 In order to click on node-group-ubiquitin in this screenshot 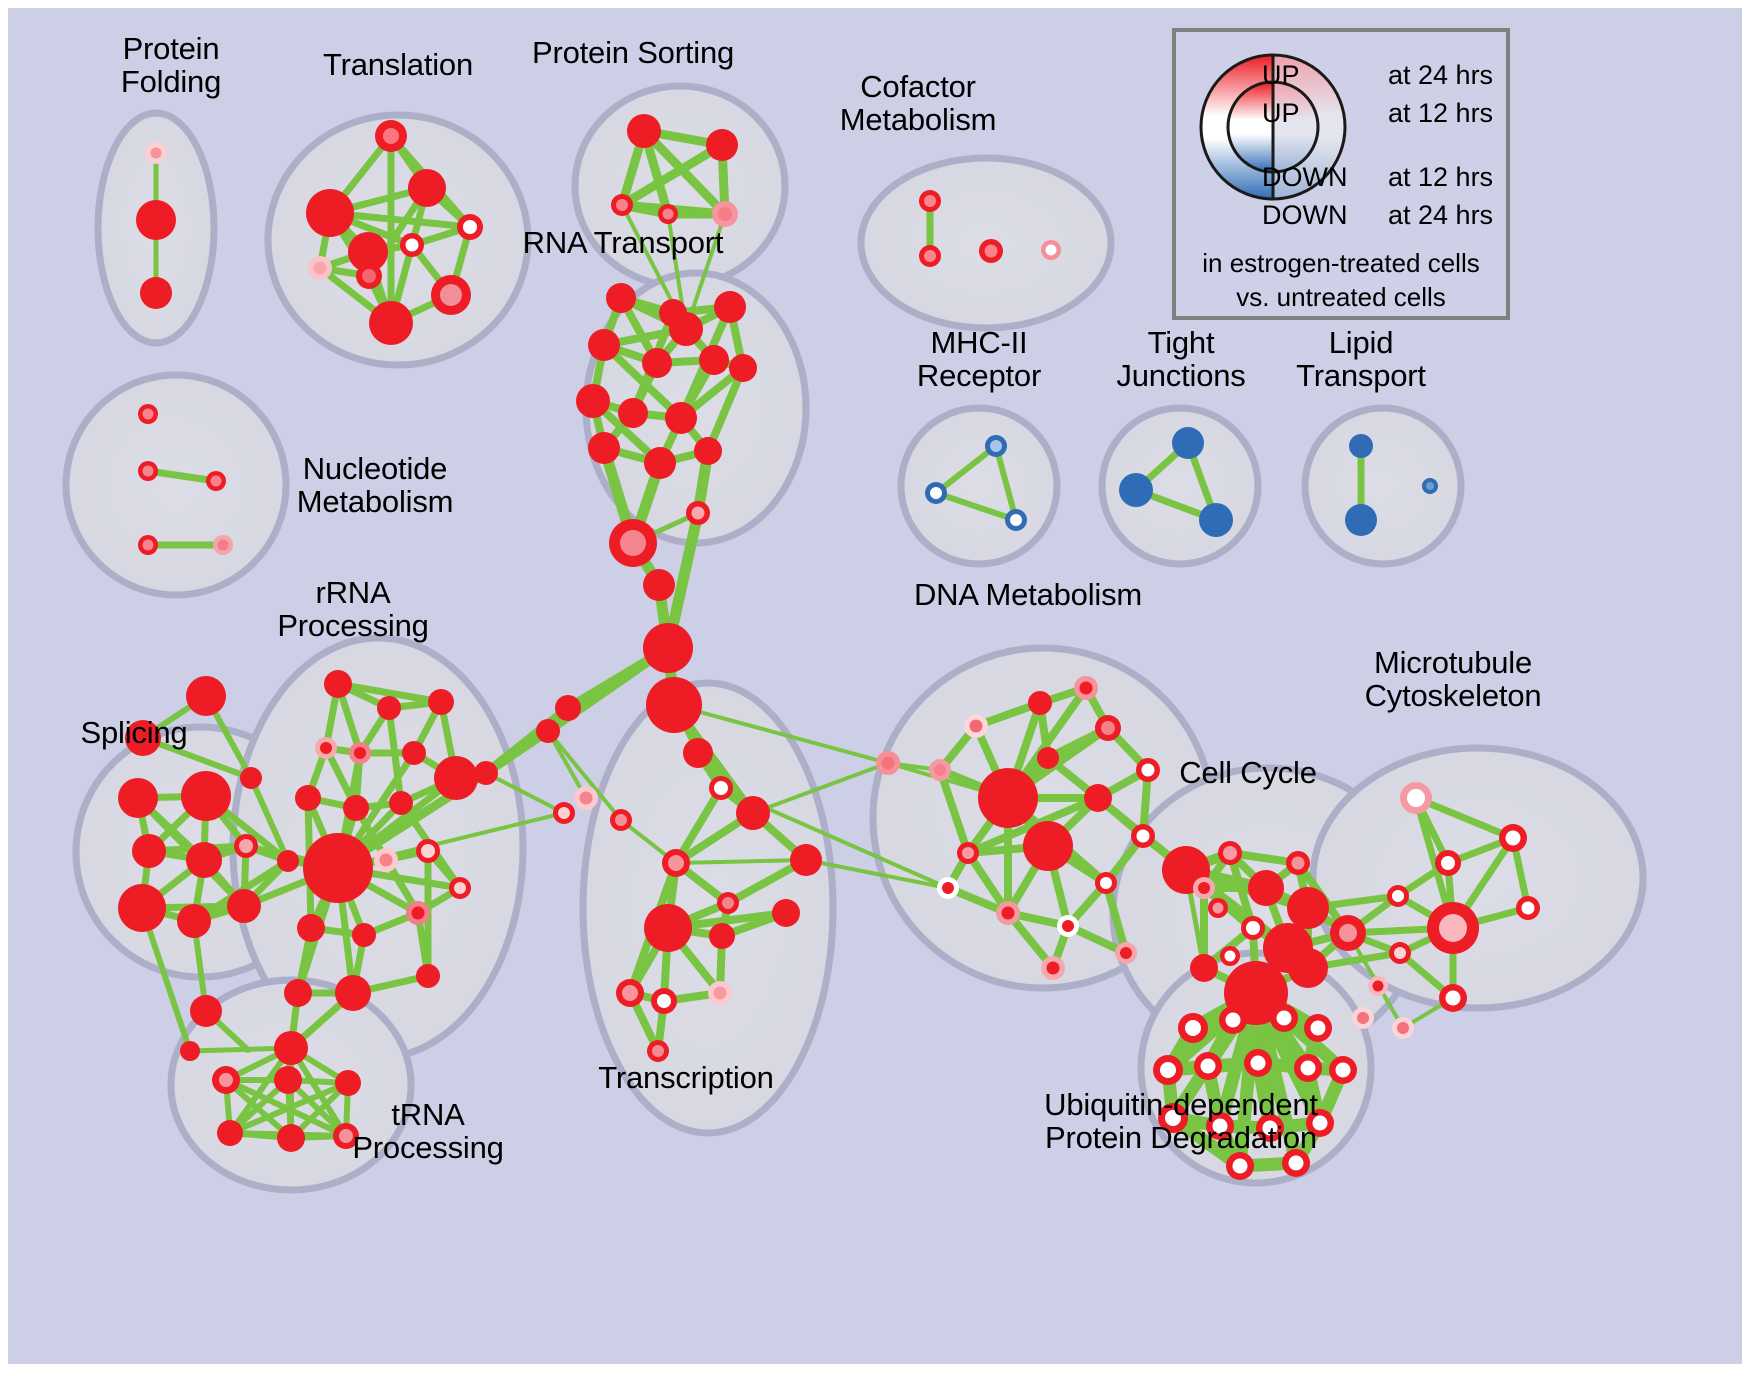, I will do `click(1255, 1092)`.